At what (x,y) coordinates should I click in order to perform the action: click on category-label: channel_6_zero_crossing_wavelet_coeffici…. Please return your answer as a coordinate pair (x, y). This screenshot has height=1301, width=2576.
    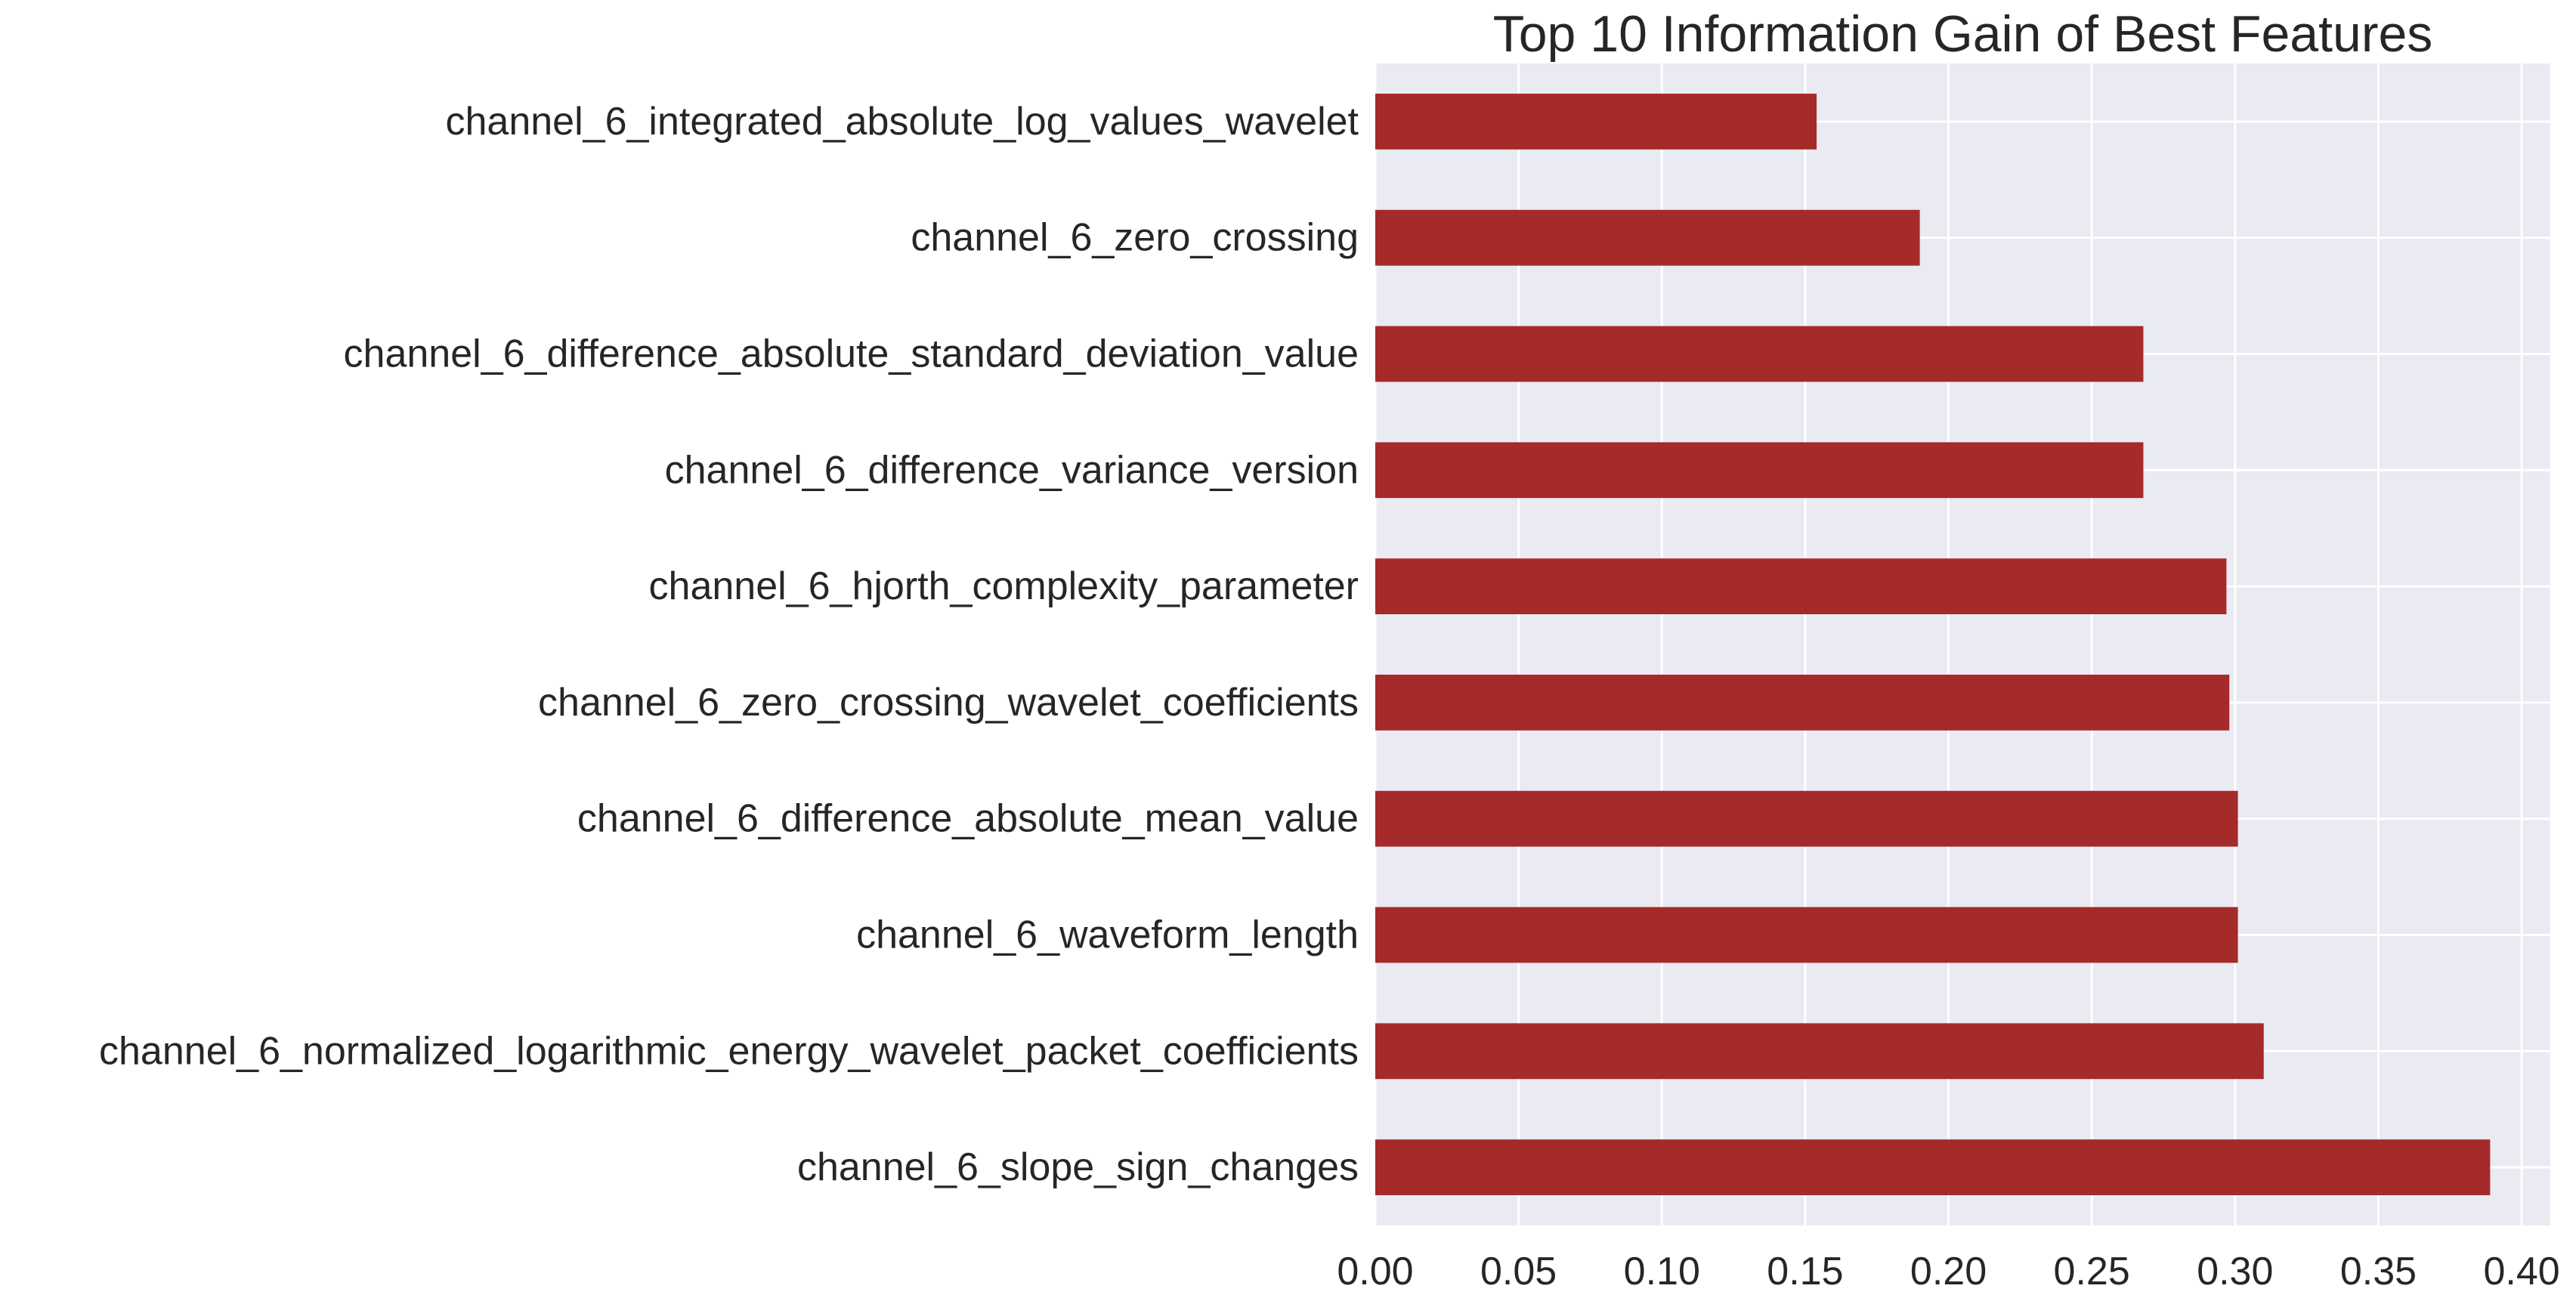
    Looking at the image, I should click on (948, 703).